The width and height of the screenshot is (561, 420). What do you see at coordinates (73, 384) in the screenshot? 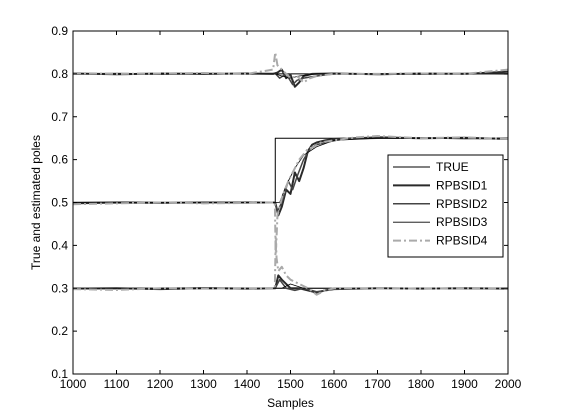
I see `x-tick-label: 1000` at bounding box center [73, 384].